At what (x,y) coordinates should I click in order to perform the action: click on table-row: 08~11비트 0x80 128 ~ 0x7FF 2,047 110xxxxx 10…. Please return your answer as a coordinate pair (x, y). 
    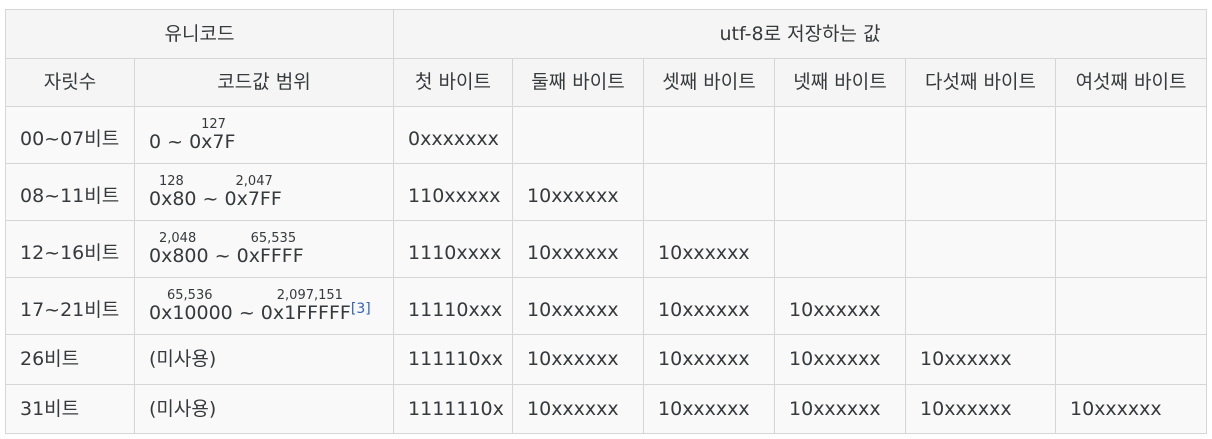
    Looking at the image, I should click on (606, 192).